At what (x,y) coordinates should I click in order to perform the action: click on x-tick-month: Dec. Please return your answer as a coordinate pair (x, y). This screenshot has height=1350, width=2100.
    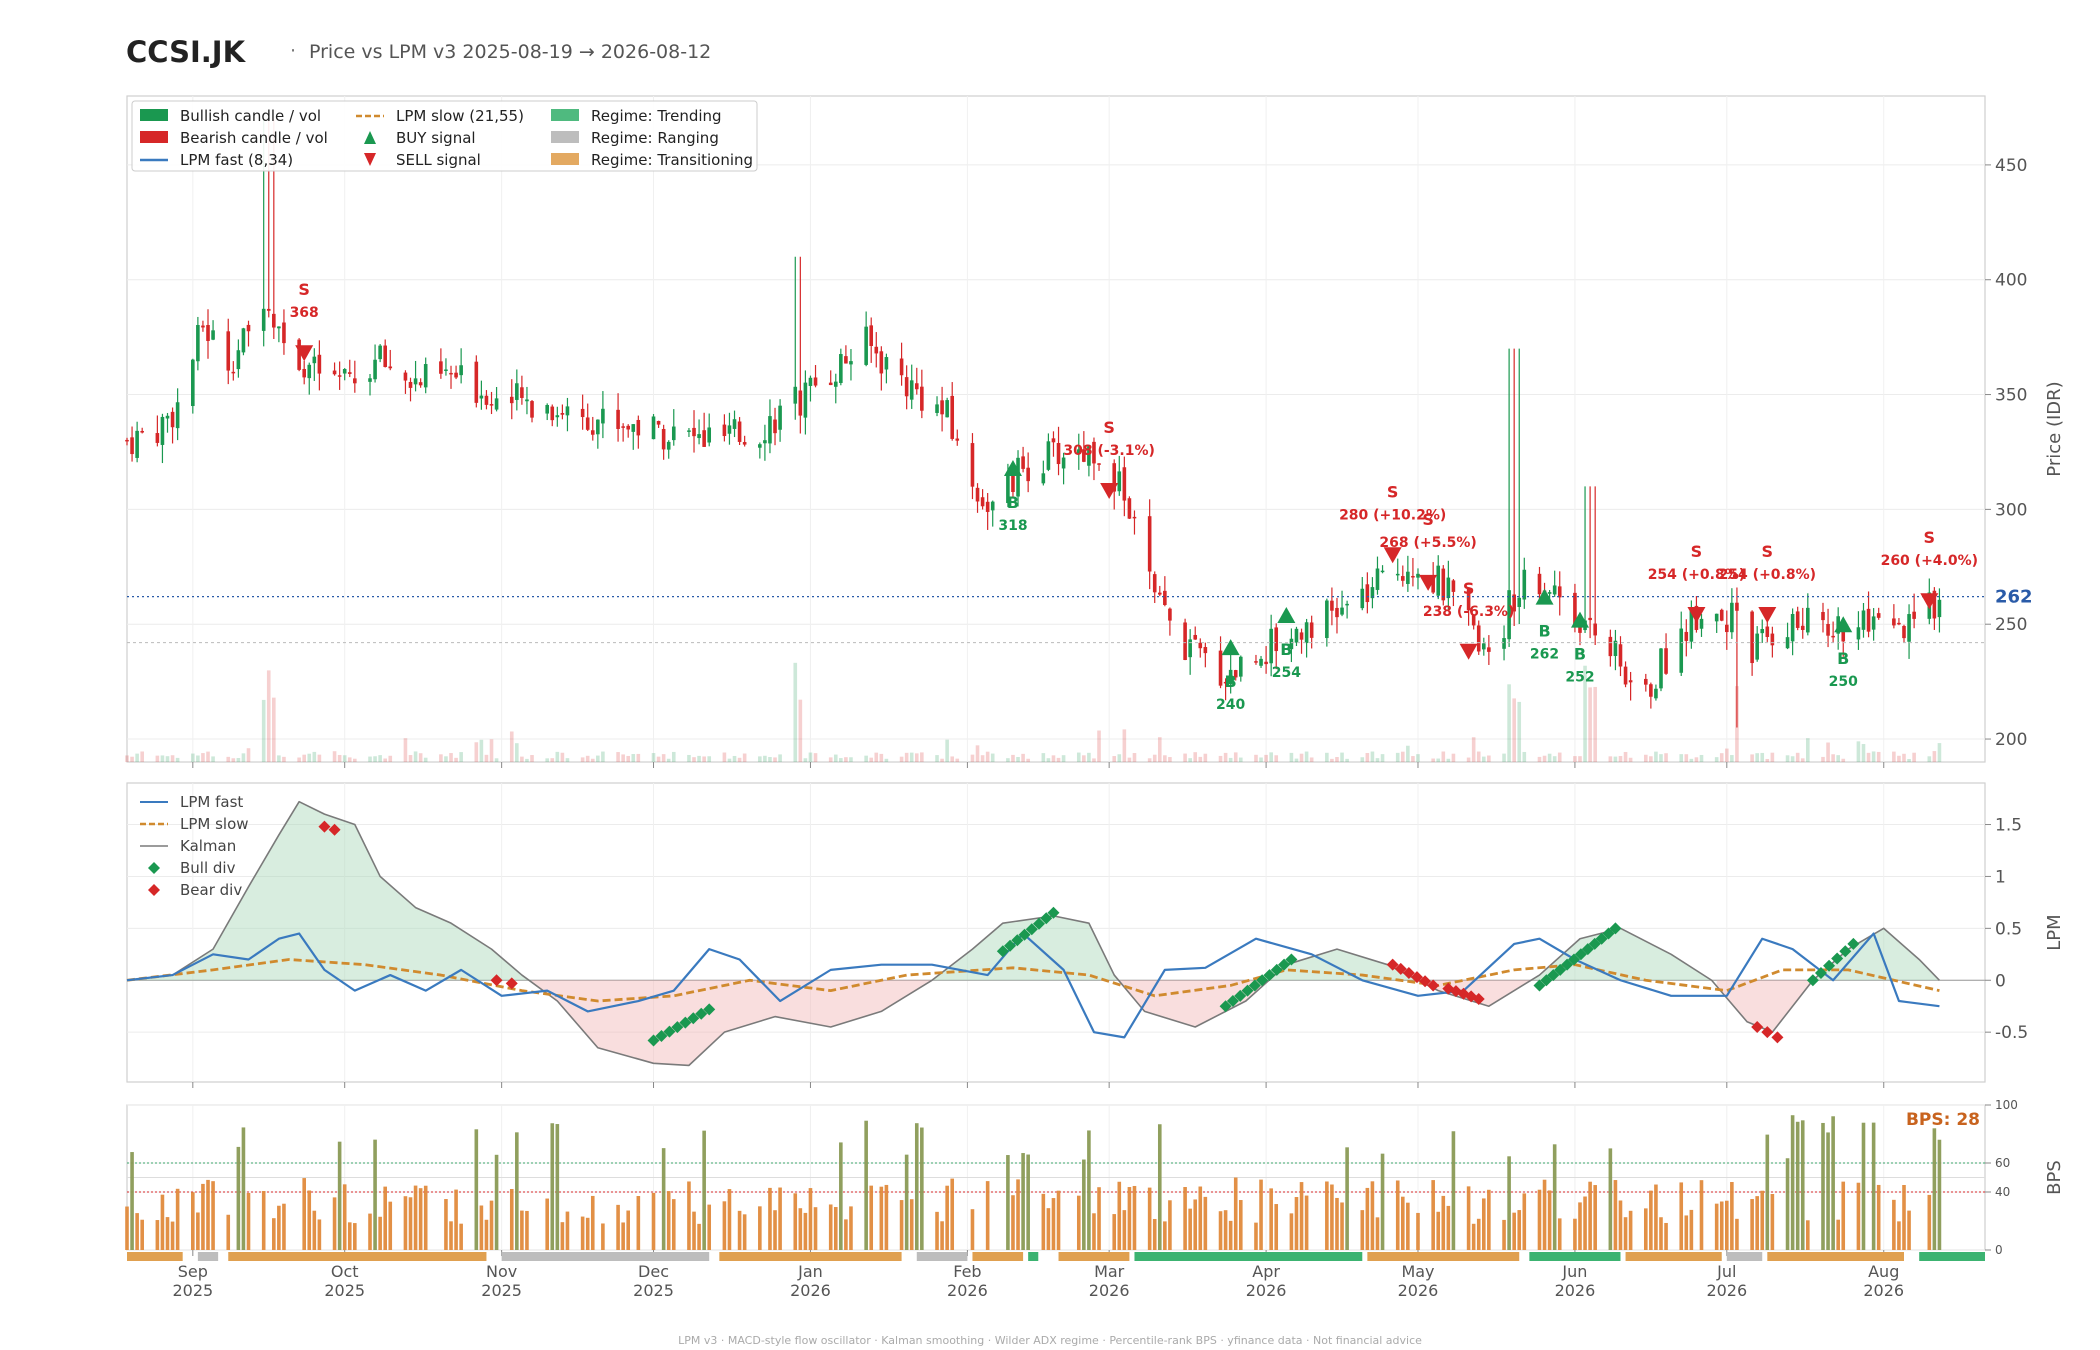
    Looking at the image, I should click on (653, 1271).